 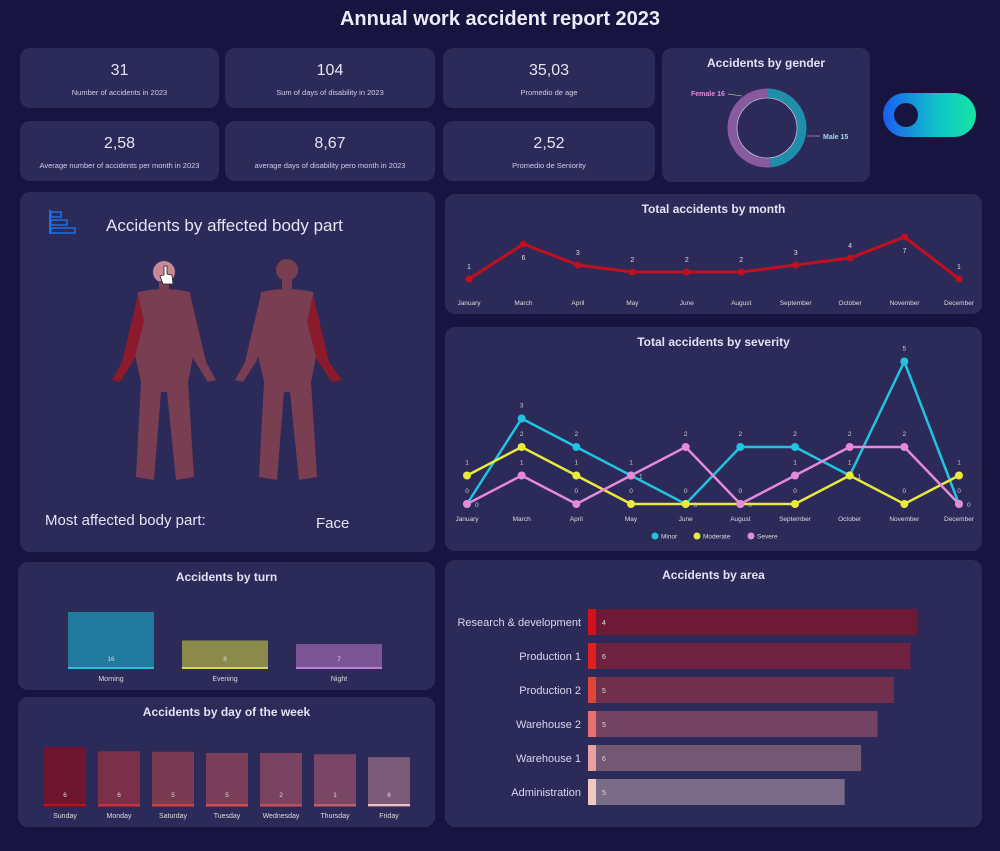 I want to click on legend-marker-severe, so click(x=751, y=536).